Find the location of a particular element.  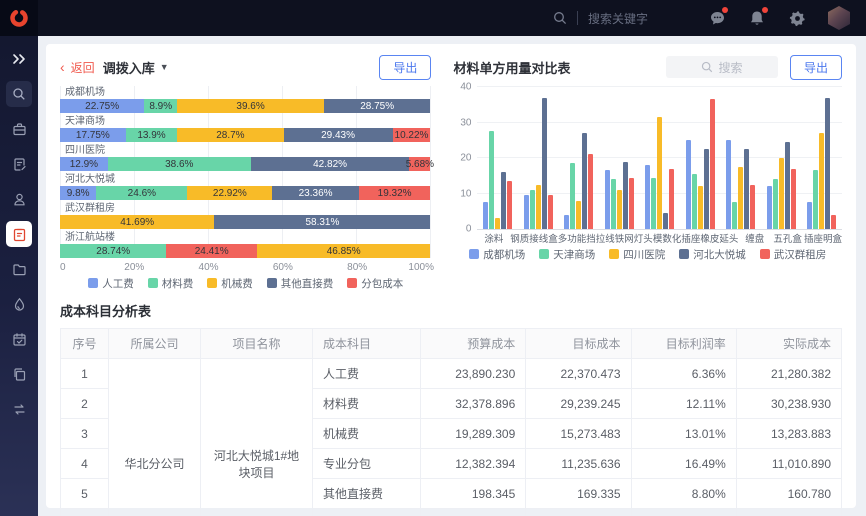

sidebar-collapse-button is located at coordinates (19, 59).